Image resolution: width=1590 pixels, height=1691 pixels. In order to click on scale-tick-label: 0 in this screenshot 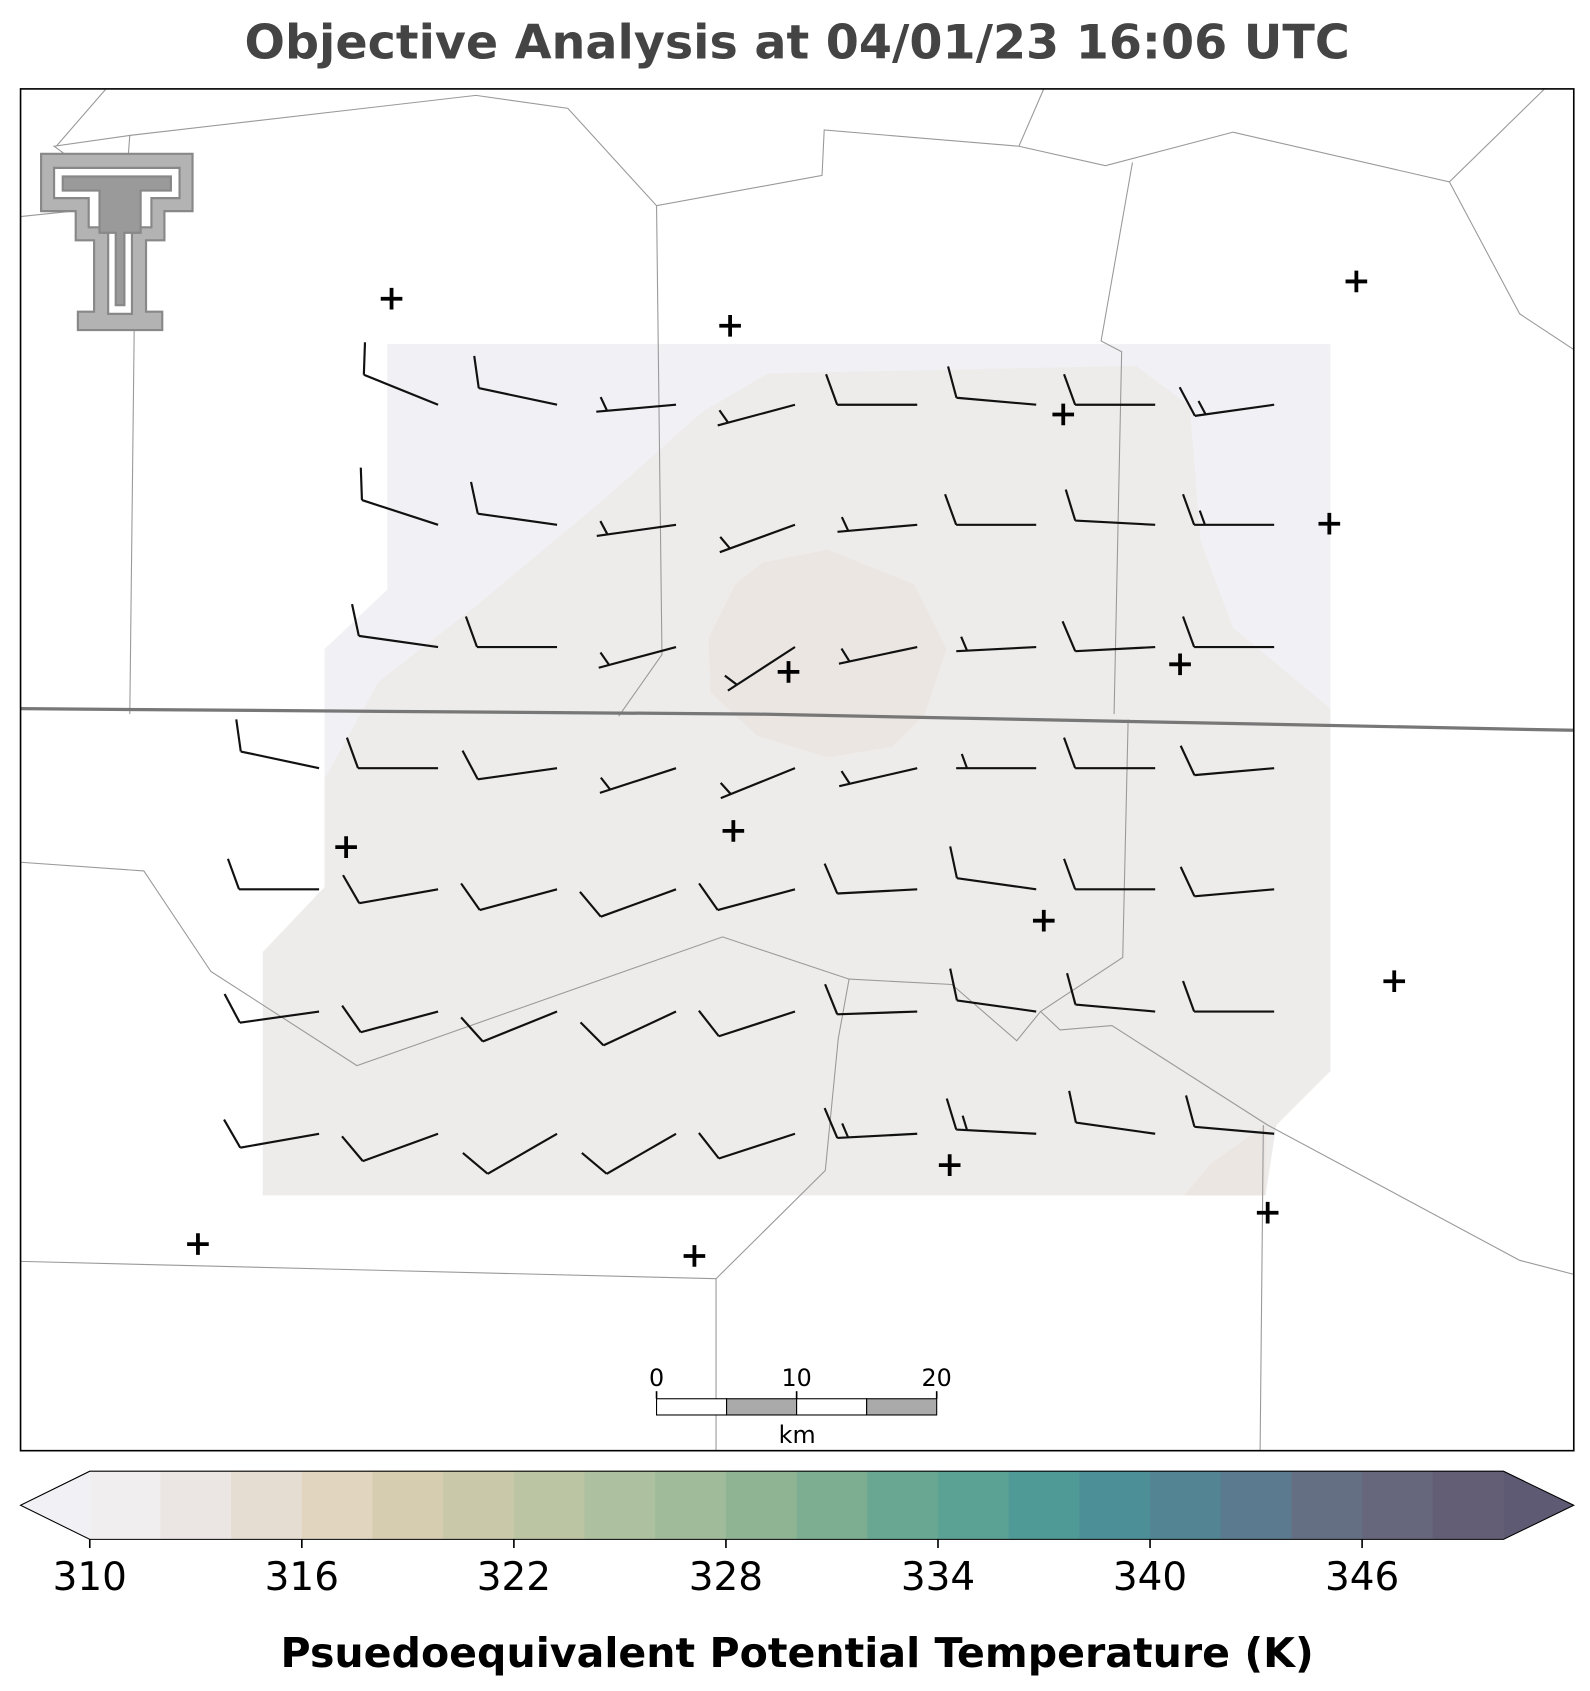, I will do `click(656, 1378)`.